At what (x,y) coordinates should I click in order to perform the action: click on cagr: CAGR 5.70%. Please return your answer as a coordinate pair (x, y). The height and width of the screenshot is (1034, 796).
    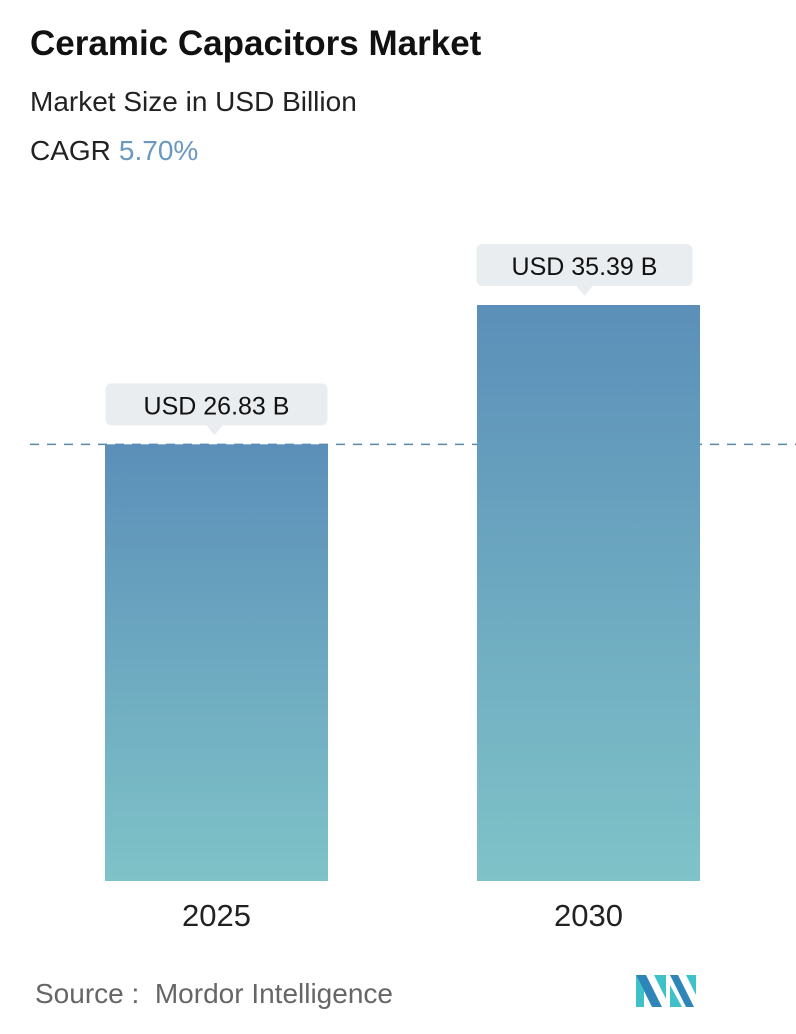
    Looking at the image, I should click on (114, 151).